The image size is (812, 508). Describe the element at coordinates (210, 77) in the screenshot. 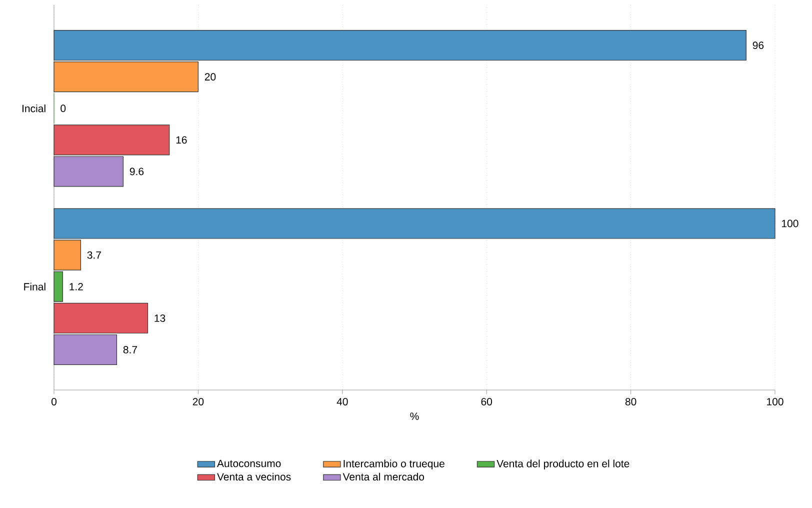

I see `data-label: 20` at that location.